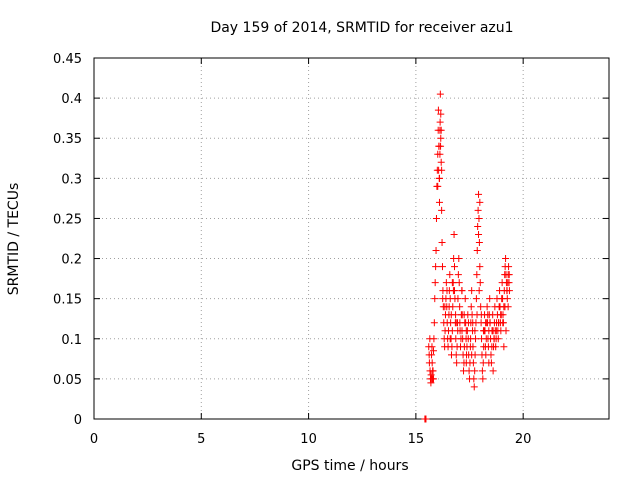 The width and height of the screenshot is (640, 480). Describe the element at coordinates (71, 260) in the screenshot. I see `y-tick-label: 0.2` at that location.